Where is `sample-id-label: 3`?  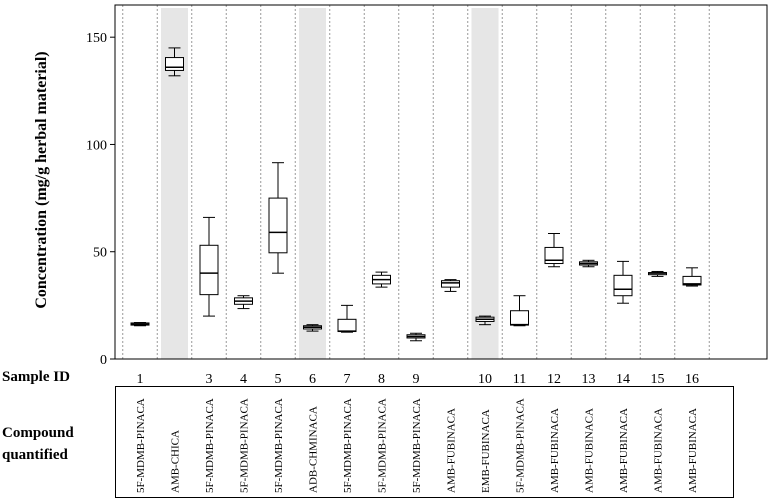 sample-id-label: 3 is located at coordinates (209, 379).